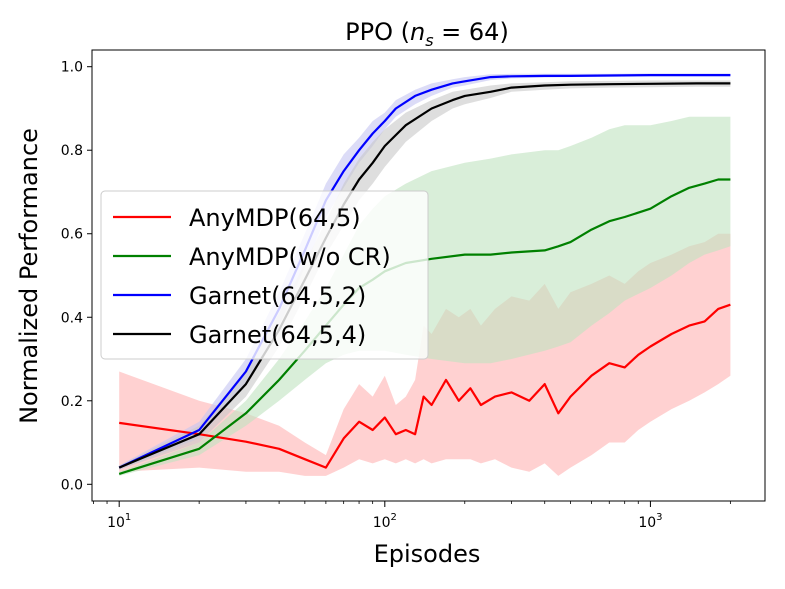 Image resolution: width=785 pixels, height=589 pixels. I want to click on x-tick-label: 10¹, so click(119, 521).